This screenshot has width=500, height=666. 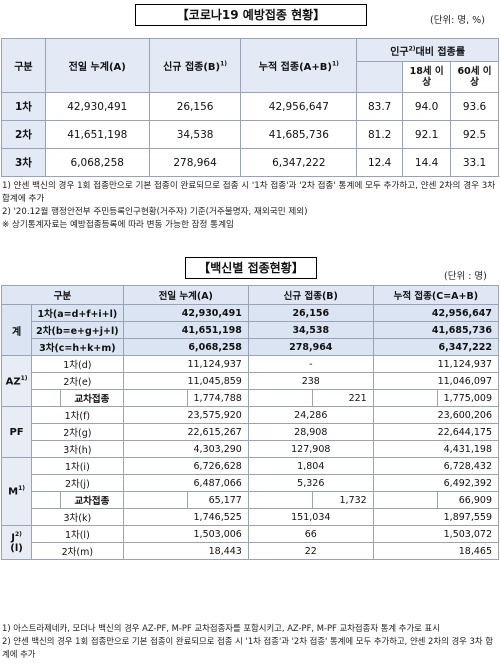 I want to click on table-row: 2차(g) 22,615,267 28,908 22,644,175, so click(x=251, y=432).